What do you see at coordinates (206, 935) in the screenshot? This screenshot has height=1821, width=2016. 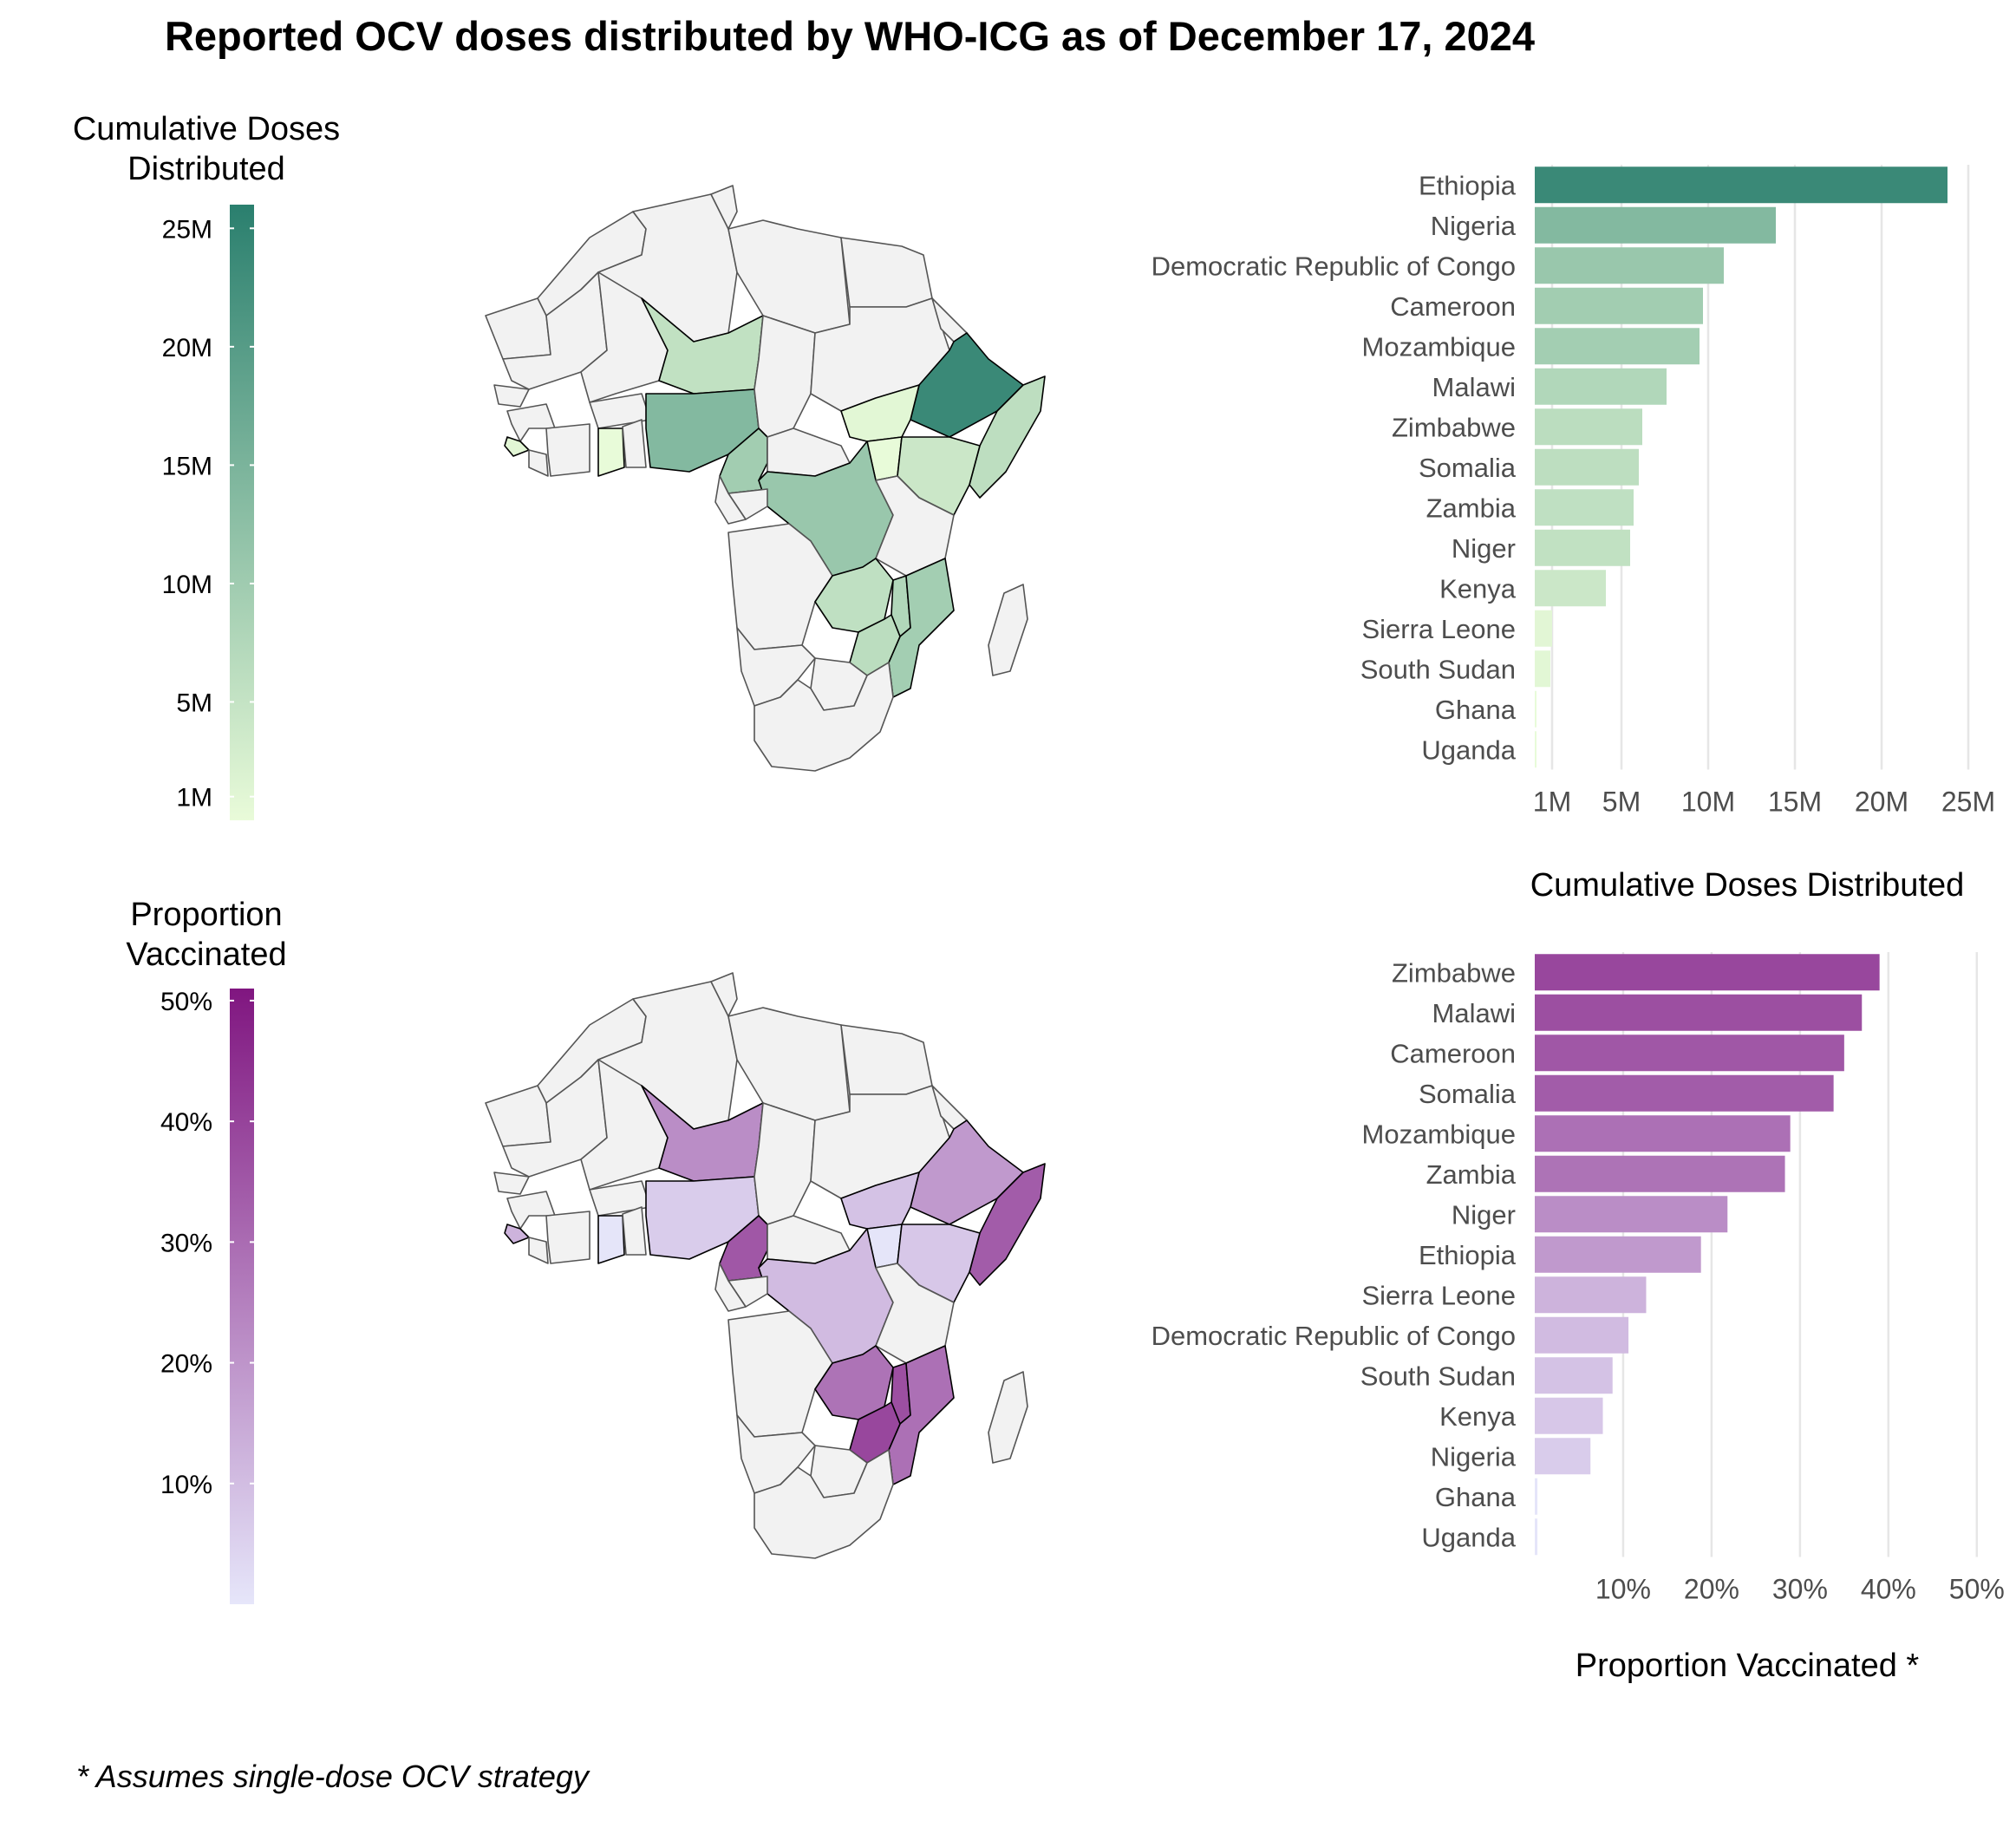 I see `legend-title-proportion: Proportion Vaccinated` at bounding box center [206, 935].